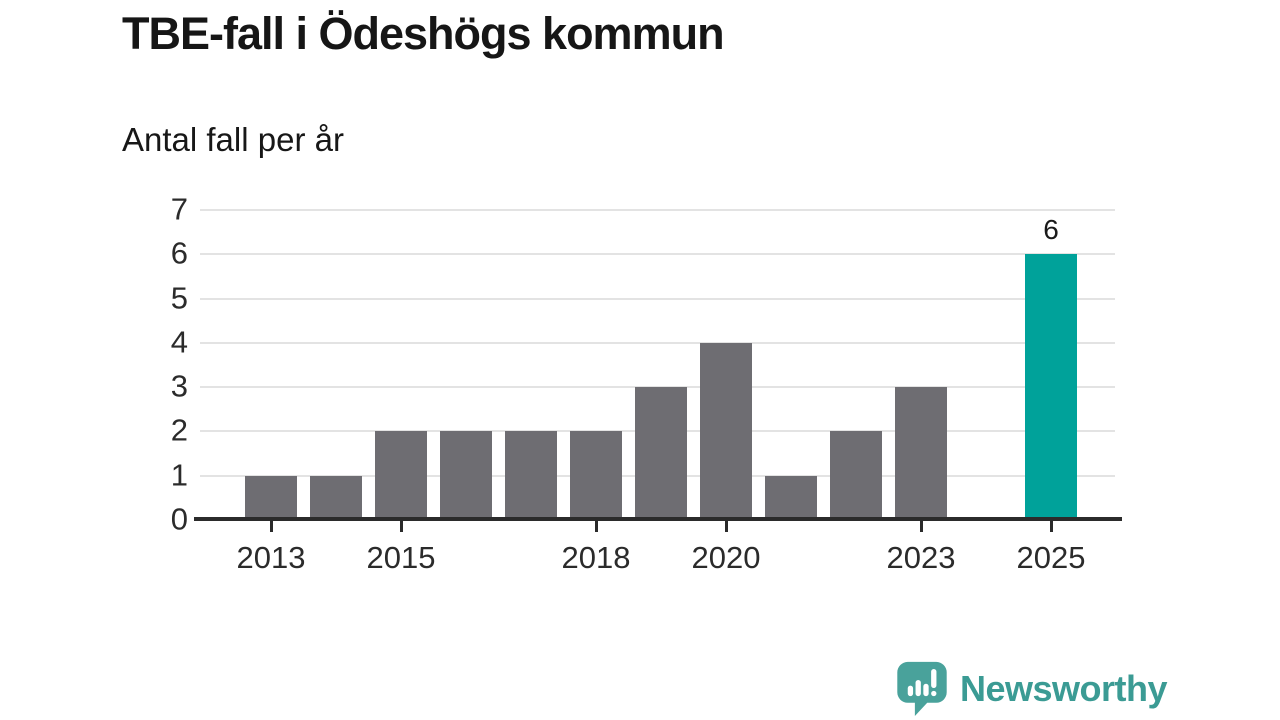 This screenshot has width=1280, height=720. What do you see at coordinates (233, 139) in the screenshot?
I see `chart-subtitle: Antal fall per år` at bounding box center [233, 139].